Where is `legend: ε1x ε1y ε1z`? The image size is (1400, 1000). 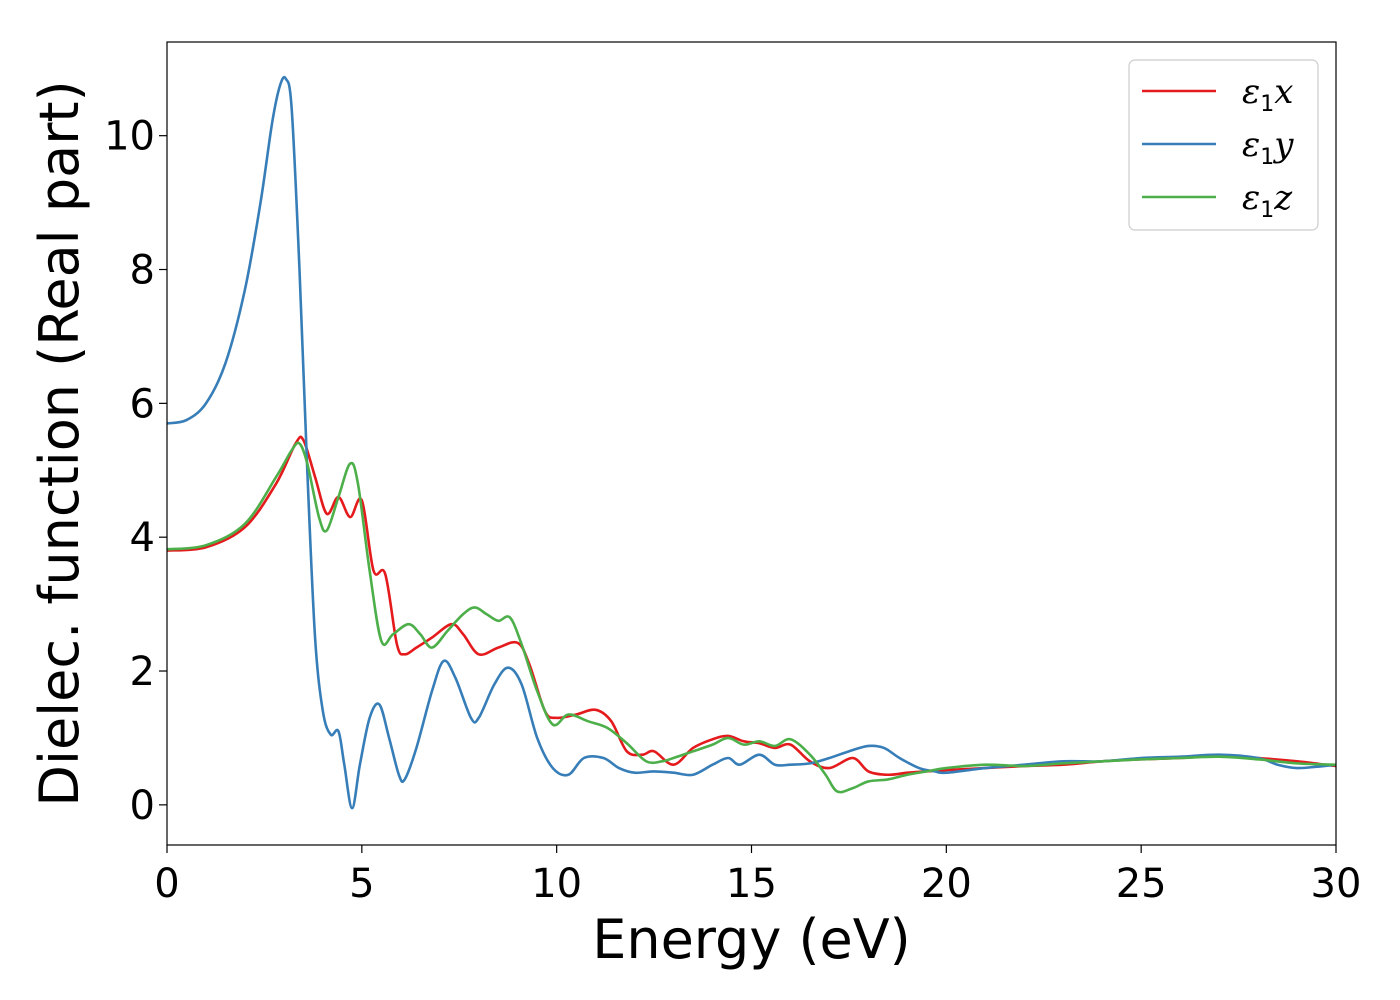
legend: ε1x ε1y ε1z is located at coordinates (1223, 145).